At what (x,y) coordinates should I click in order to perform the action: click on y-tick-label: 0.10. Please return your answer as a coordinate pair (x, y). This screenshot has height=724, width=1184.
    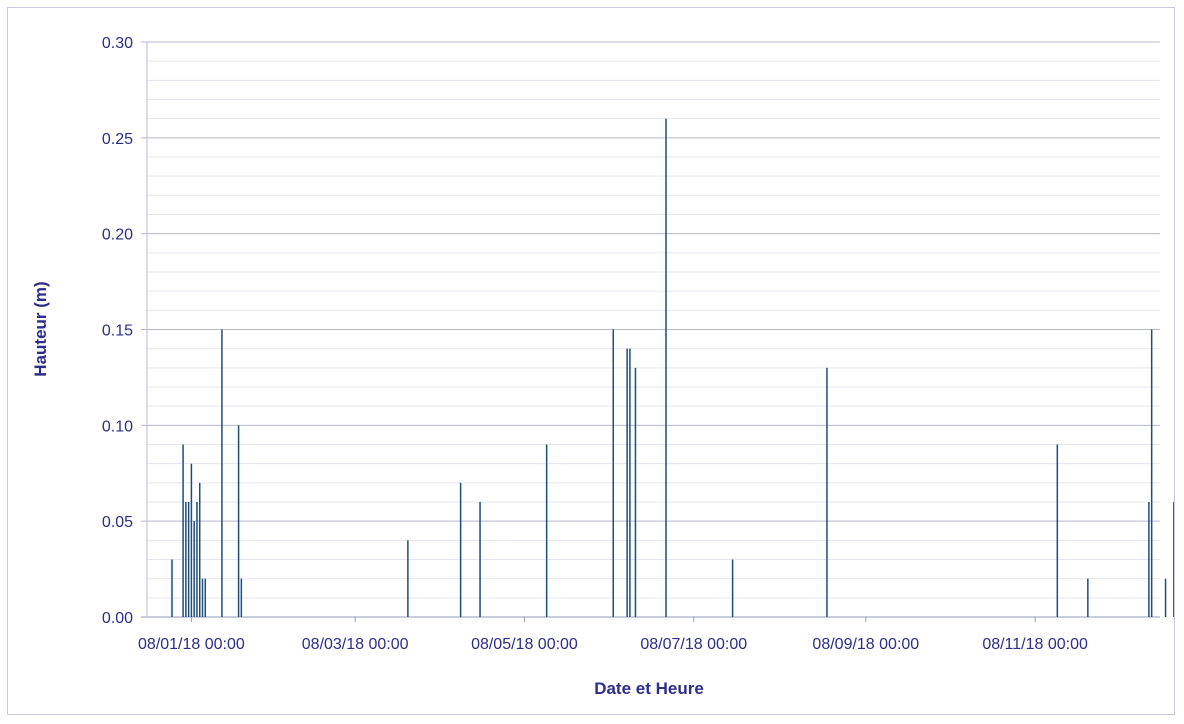
    Looking at the image, I should click on (117, 426).